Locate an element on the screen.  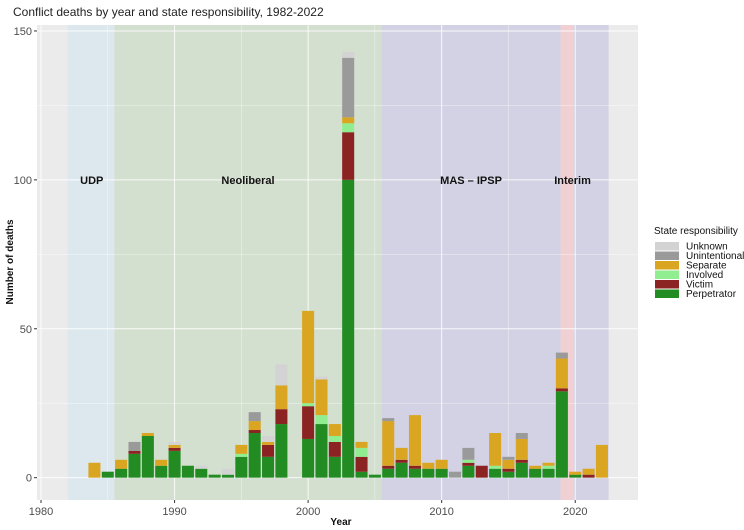
bar-1998-separate is located at coordinates (281, 397).